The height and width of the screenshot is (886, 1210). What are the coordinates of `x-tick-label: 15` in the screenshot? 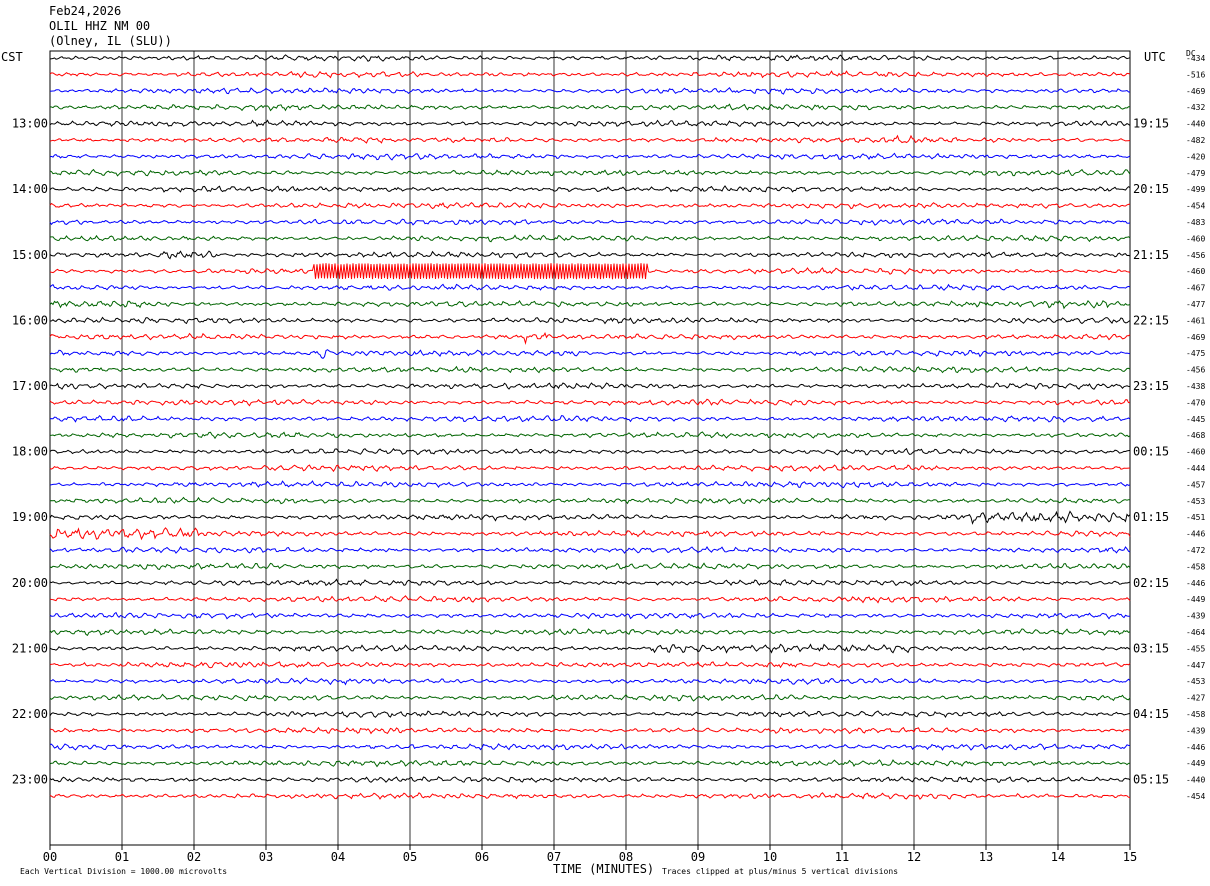 It's located at (1130, 857).